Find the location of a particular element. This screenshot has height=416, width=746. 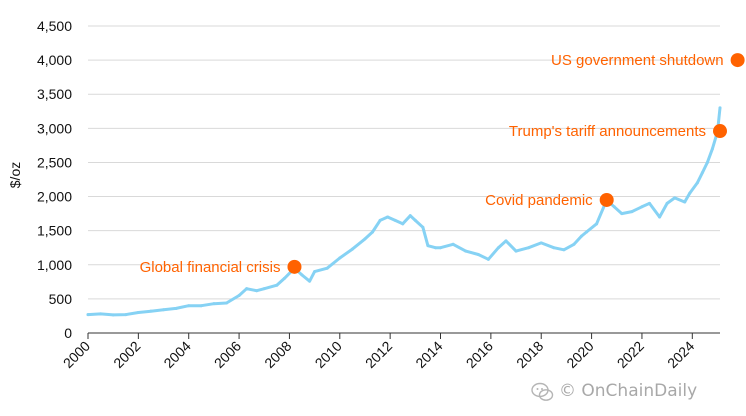

y-tick-label: 1,500 is located at coordinates (54, 231).